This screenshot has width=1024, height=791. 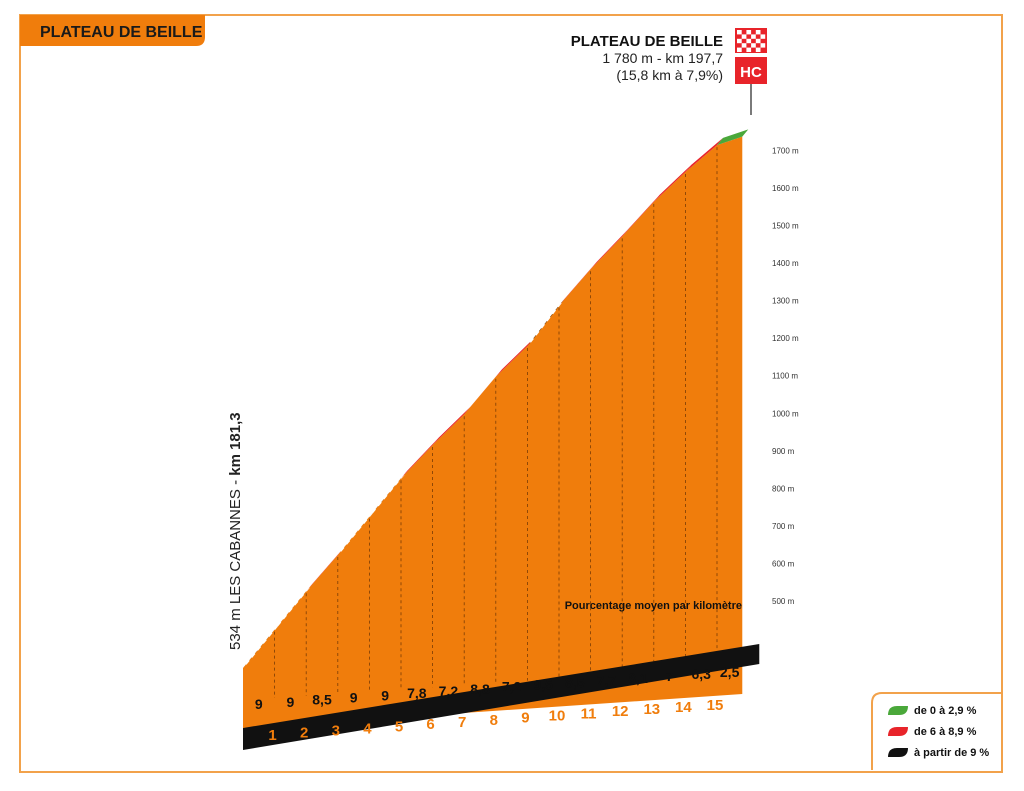 I want to click on km-tick-label: 3, so click(x=336, y=731).